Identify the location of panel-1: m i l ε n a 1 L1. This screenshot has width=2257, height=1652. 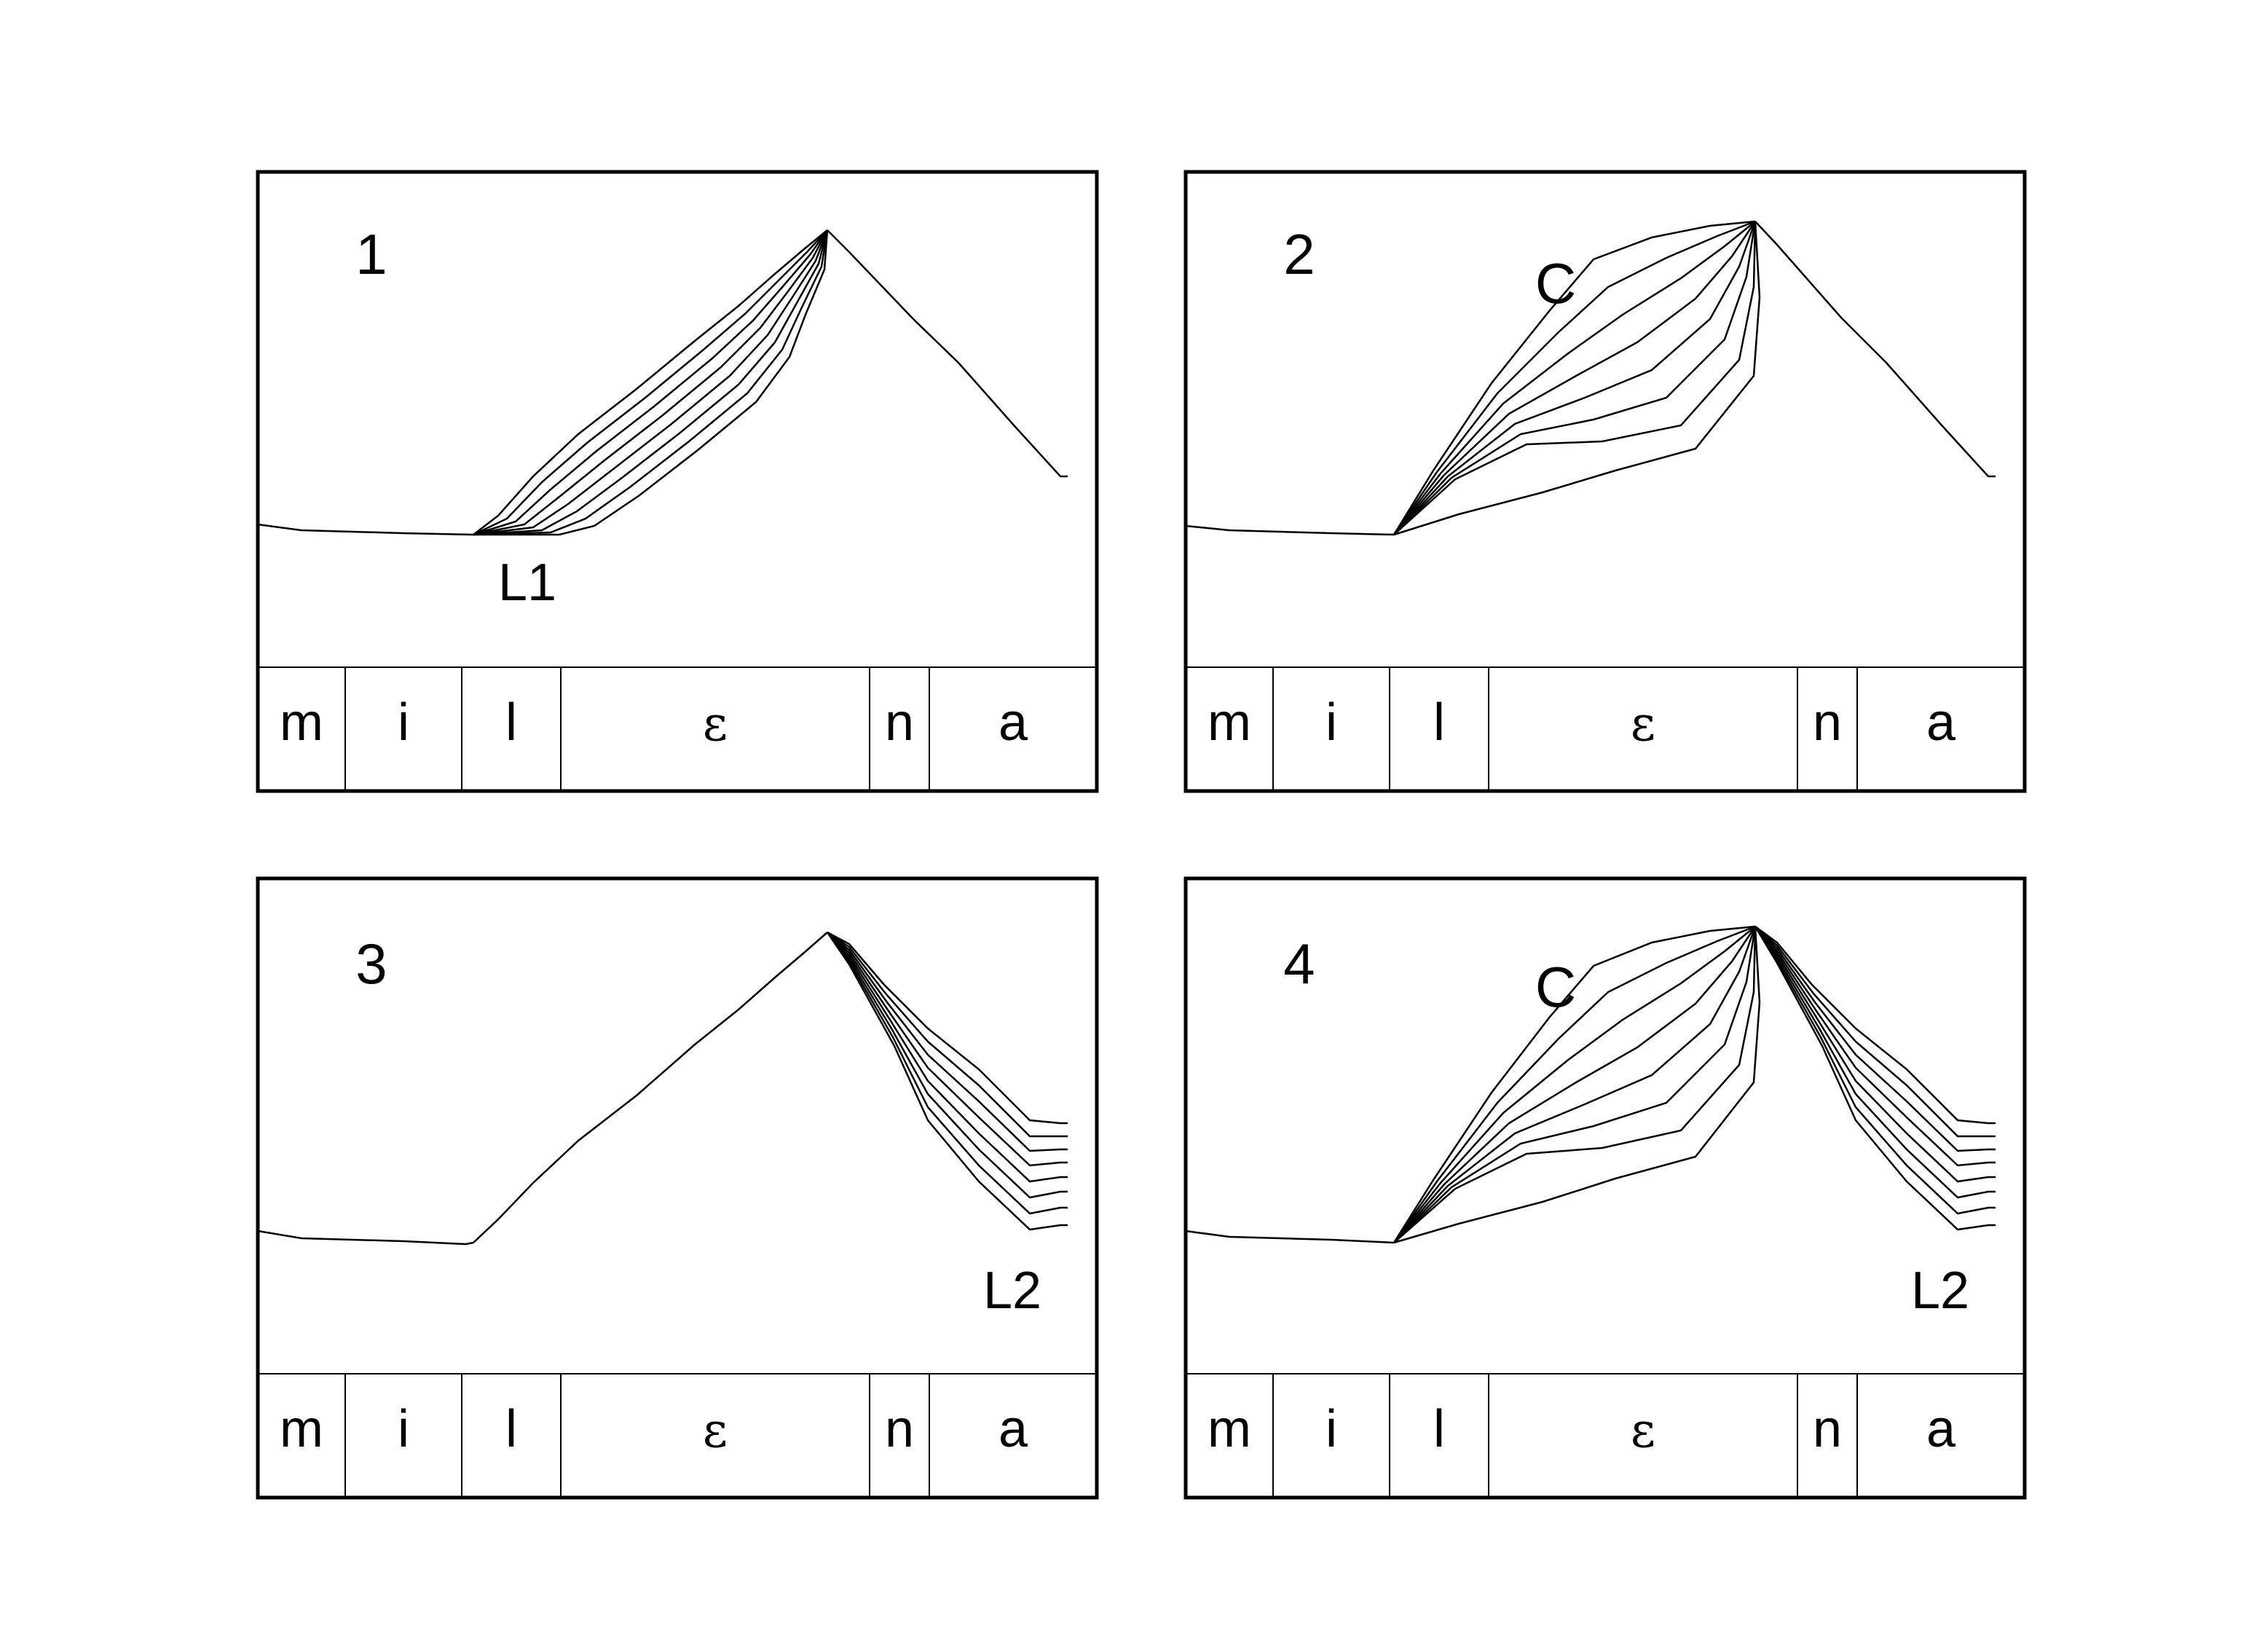
(677, 481).